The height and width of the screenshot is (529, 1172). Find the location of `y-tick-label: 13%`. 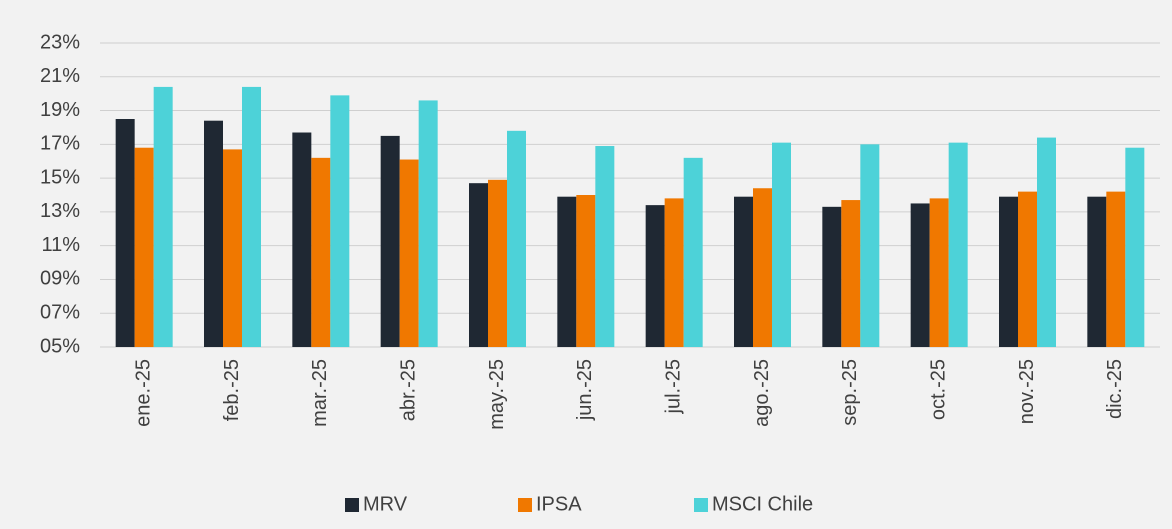

y-tick-label: 13% is located at coordinates (60, 211).